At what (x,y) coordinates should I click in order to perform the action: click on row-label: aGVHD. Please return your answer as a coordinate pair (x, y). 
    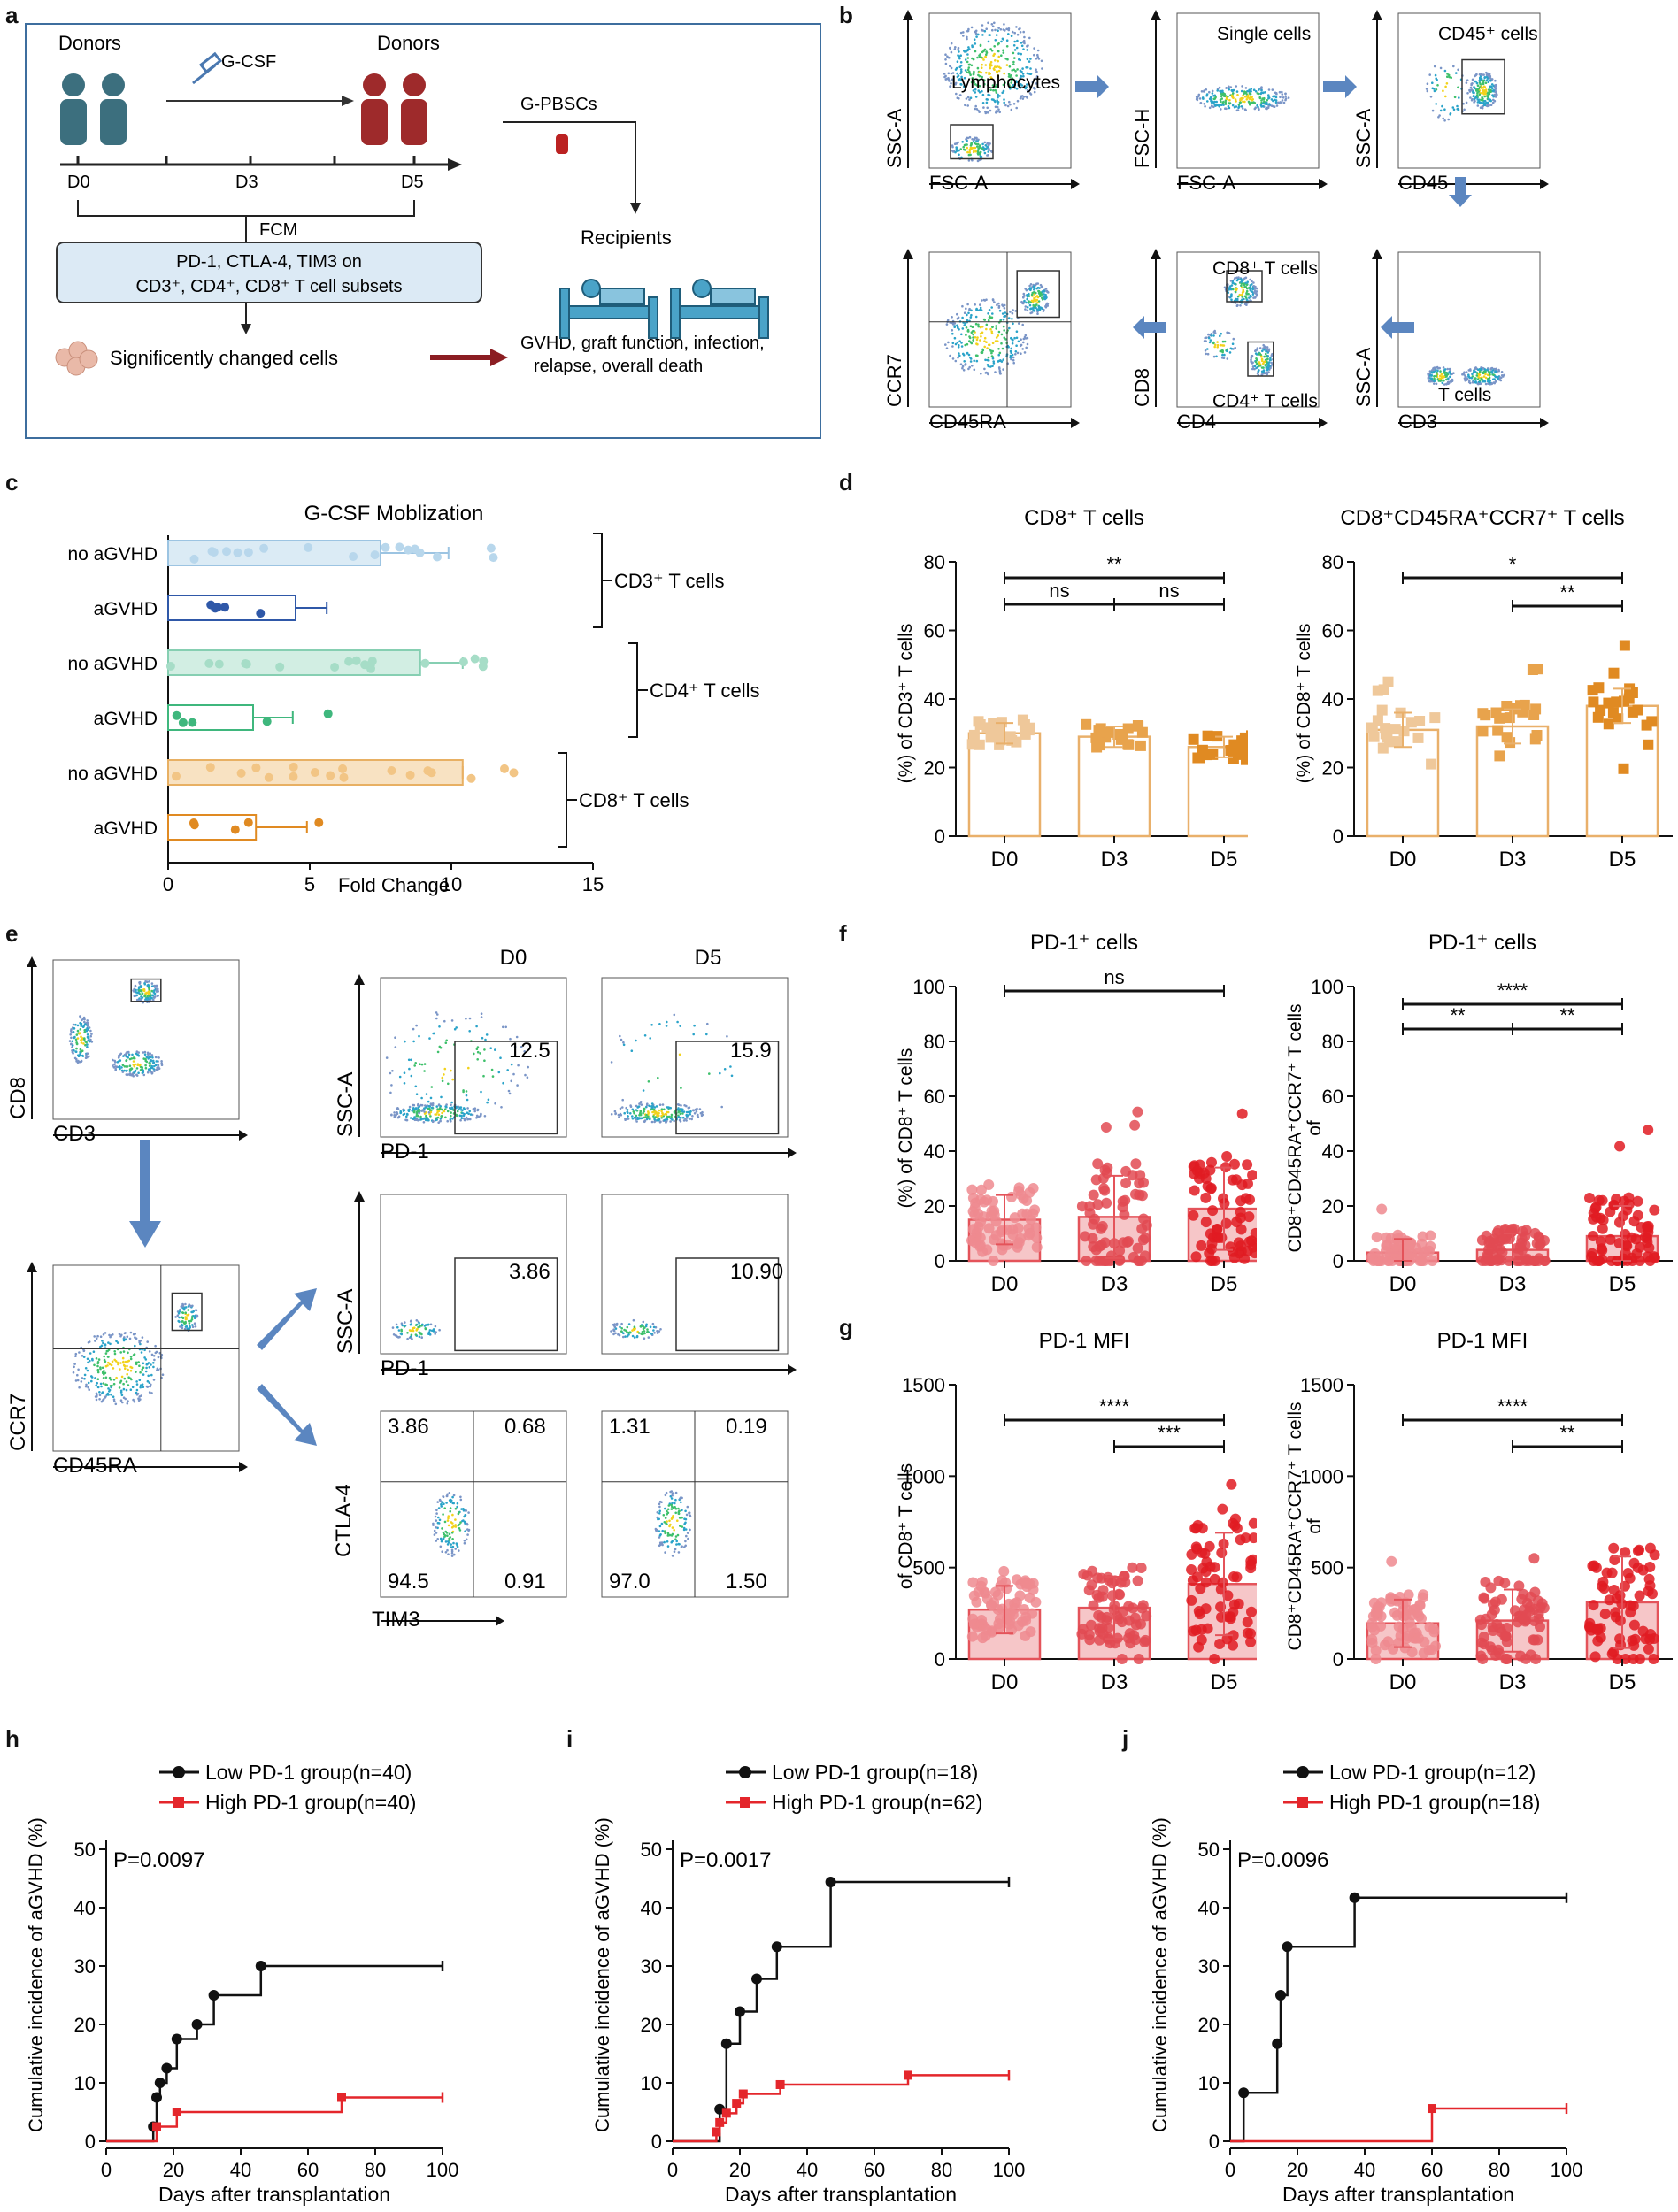
    Looking at the image, I should click on (126, 609).